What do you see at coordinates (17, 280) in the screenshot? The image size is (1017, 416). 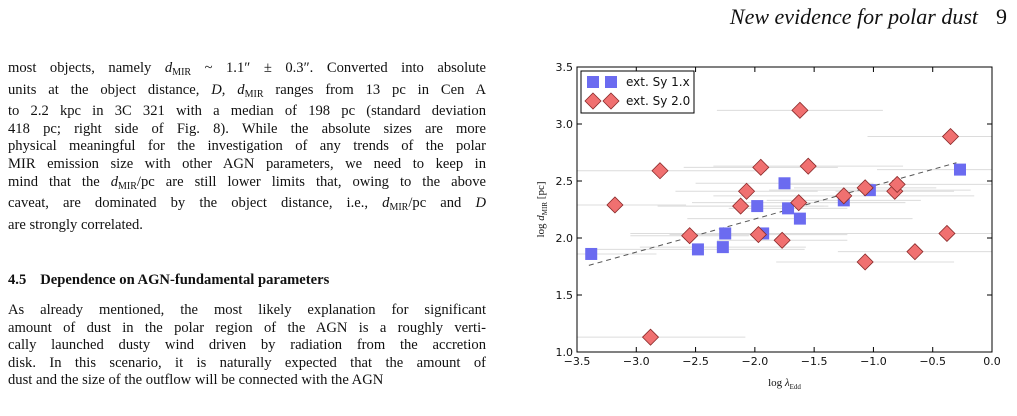 I see `section-number: 4.5` at bounding box center [17, 280].